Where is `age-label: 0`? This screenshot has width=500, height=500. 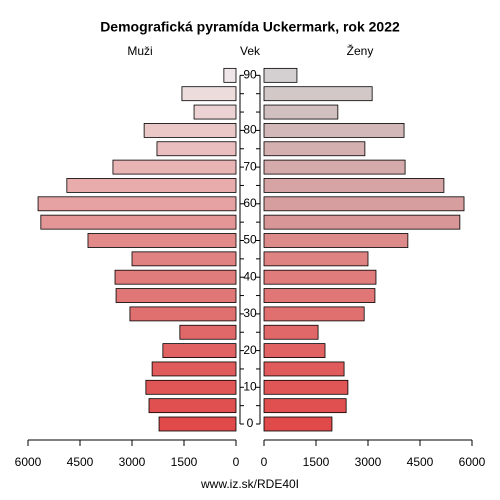 age-label: 0 is located at coordinates (250, 423).